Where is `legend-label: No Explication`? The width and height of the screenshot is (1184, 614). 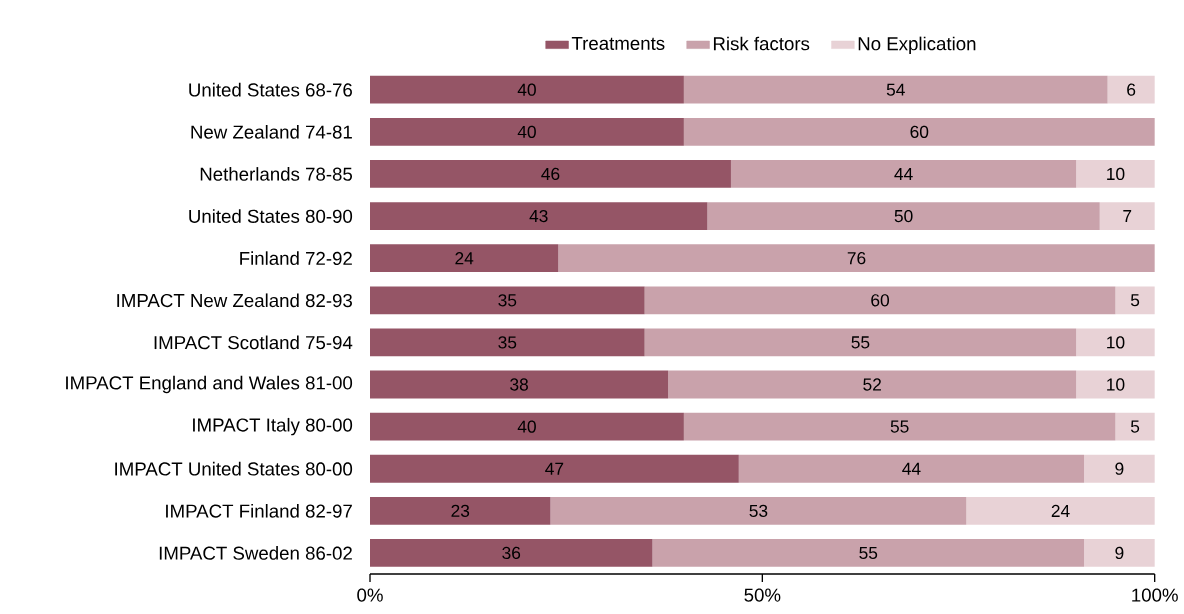 legend-label: No Explication is located at coordinates (917, 45).